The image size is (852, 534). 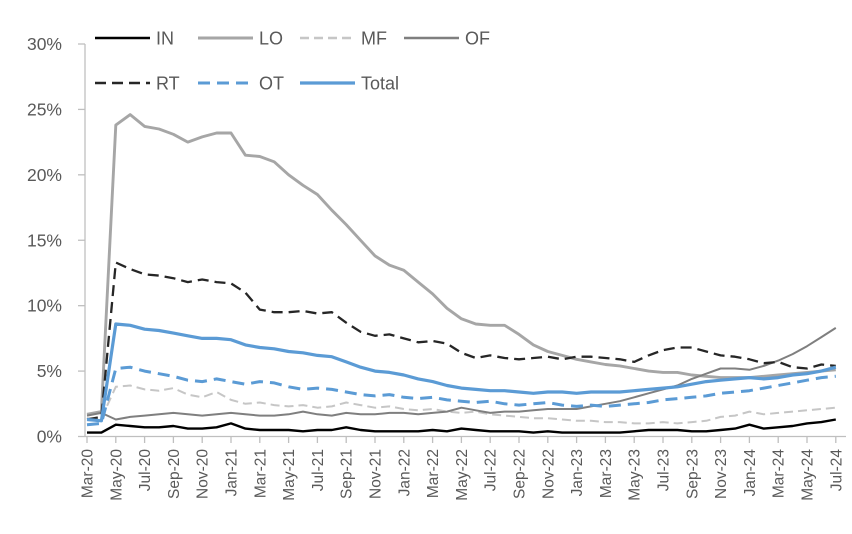 What do you see at coordinates (240, 39) in the screenshot?
I see `legend-item-lo: LO` at bounding box center [240, 39].